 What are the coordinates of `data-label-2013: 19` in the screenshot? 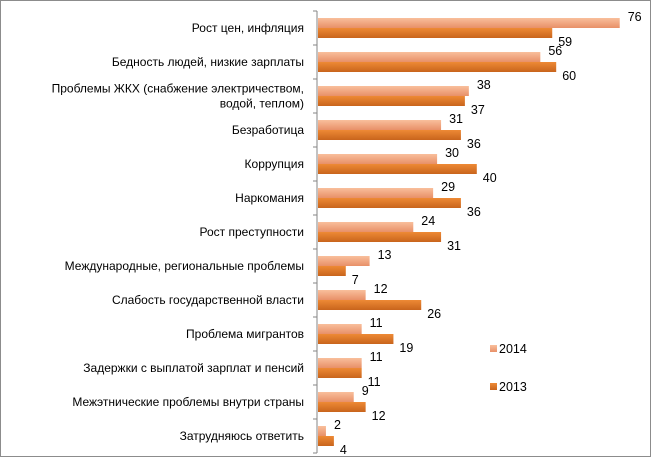 It's located at (406, 348).